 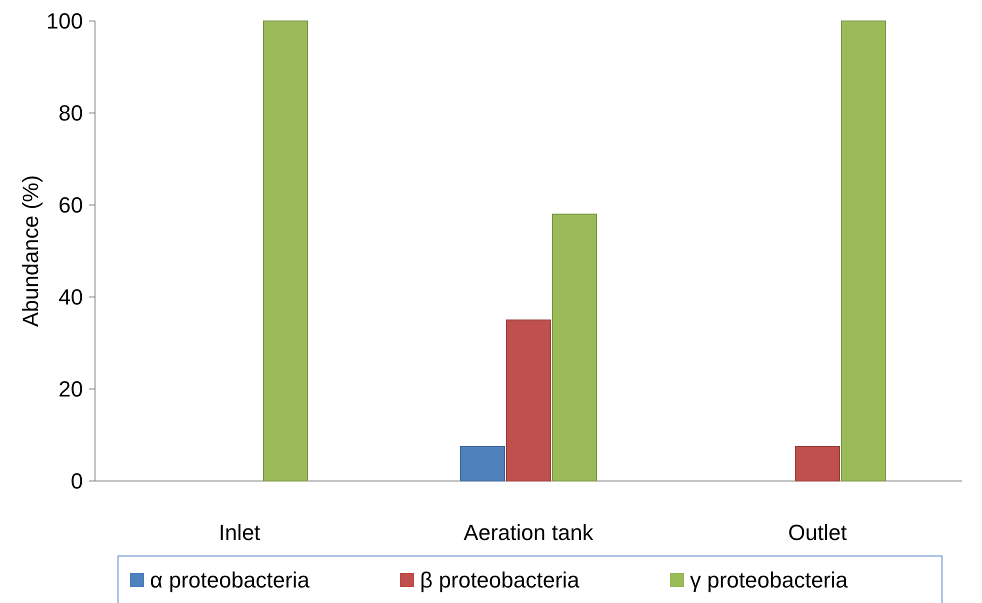 What do you see at coordinates (500, 580) in the screenshot?
I see `legend-label: β proteobacteria` at bounding box center [500, 580].